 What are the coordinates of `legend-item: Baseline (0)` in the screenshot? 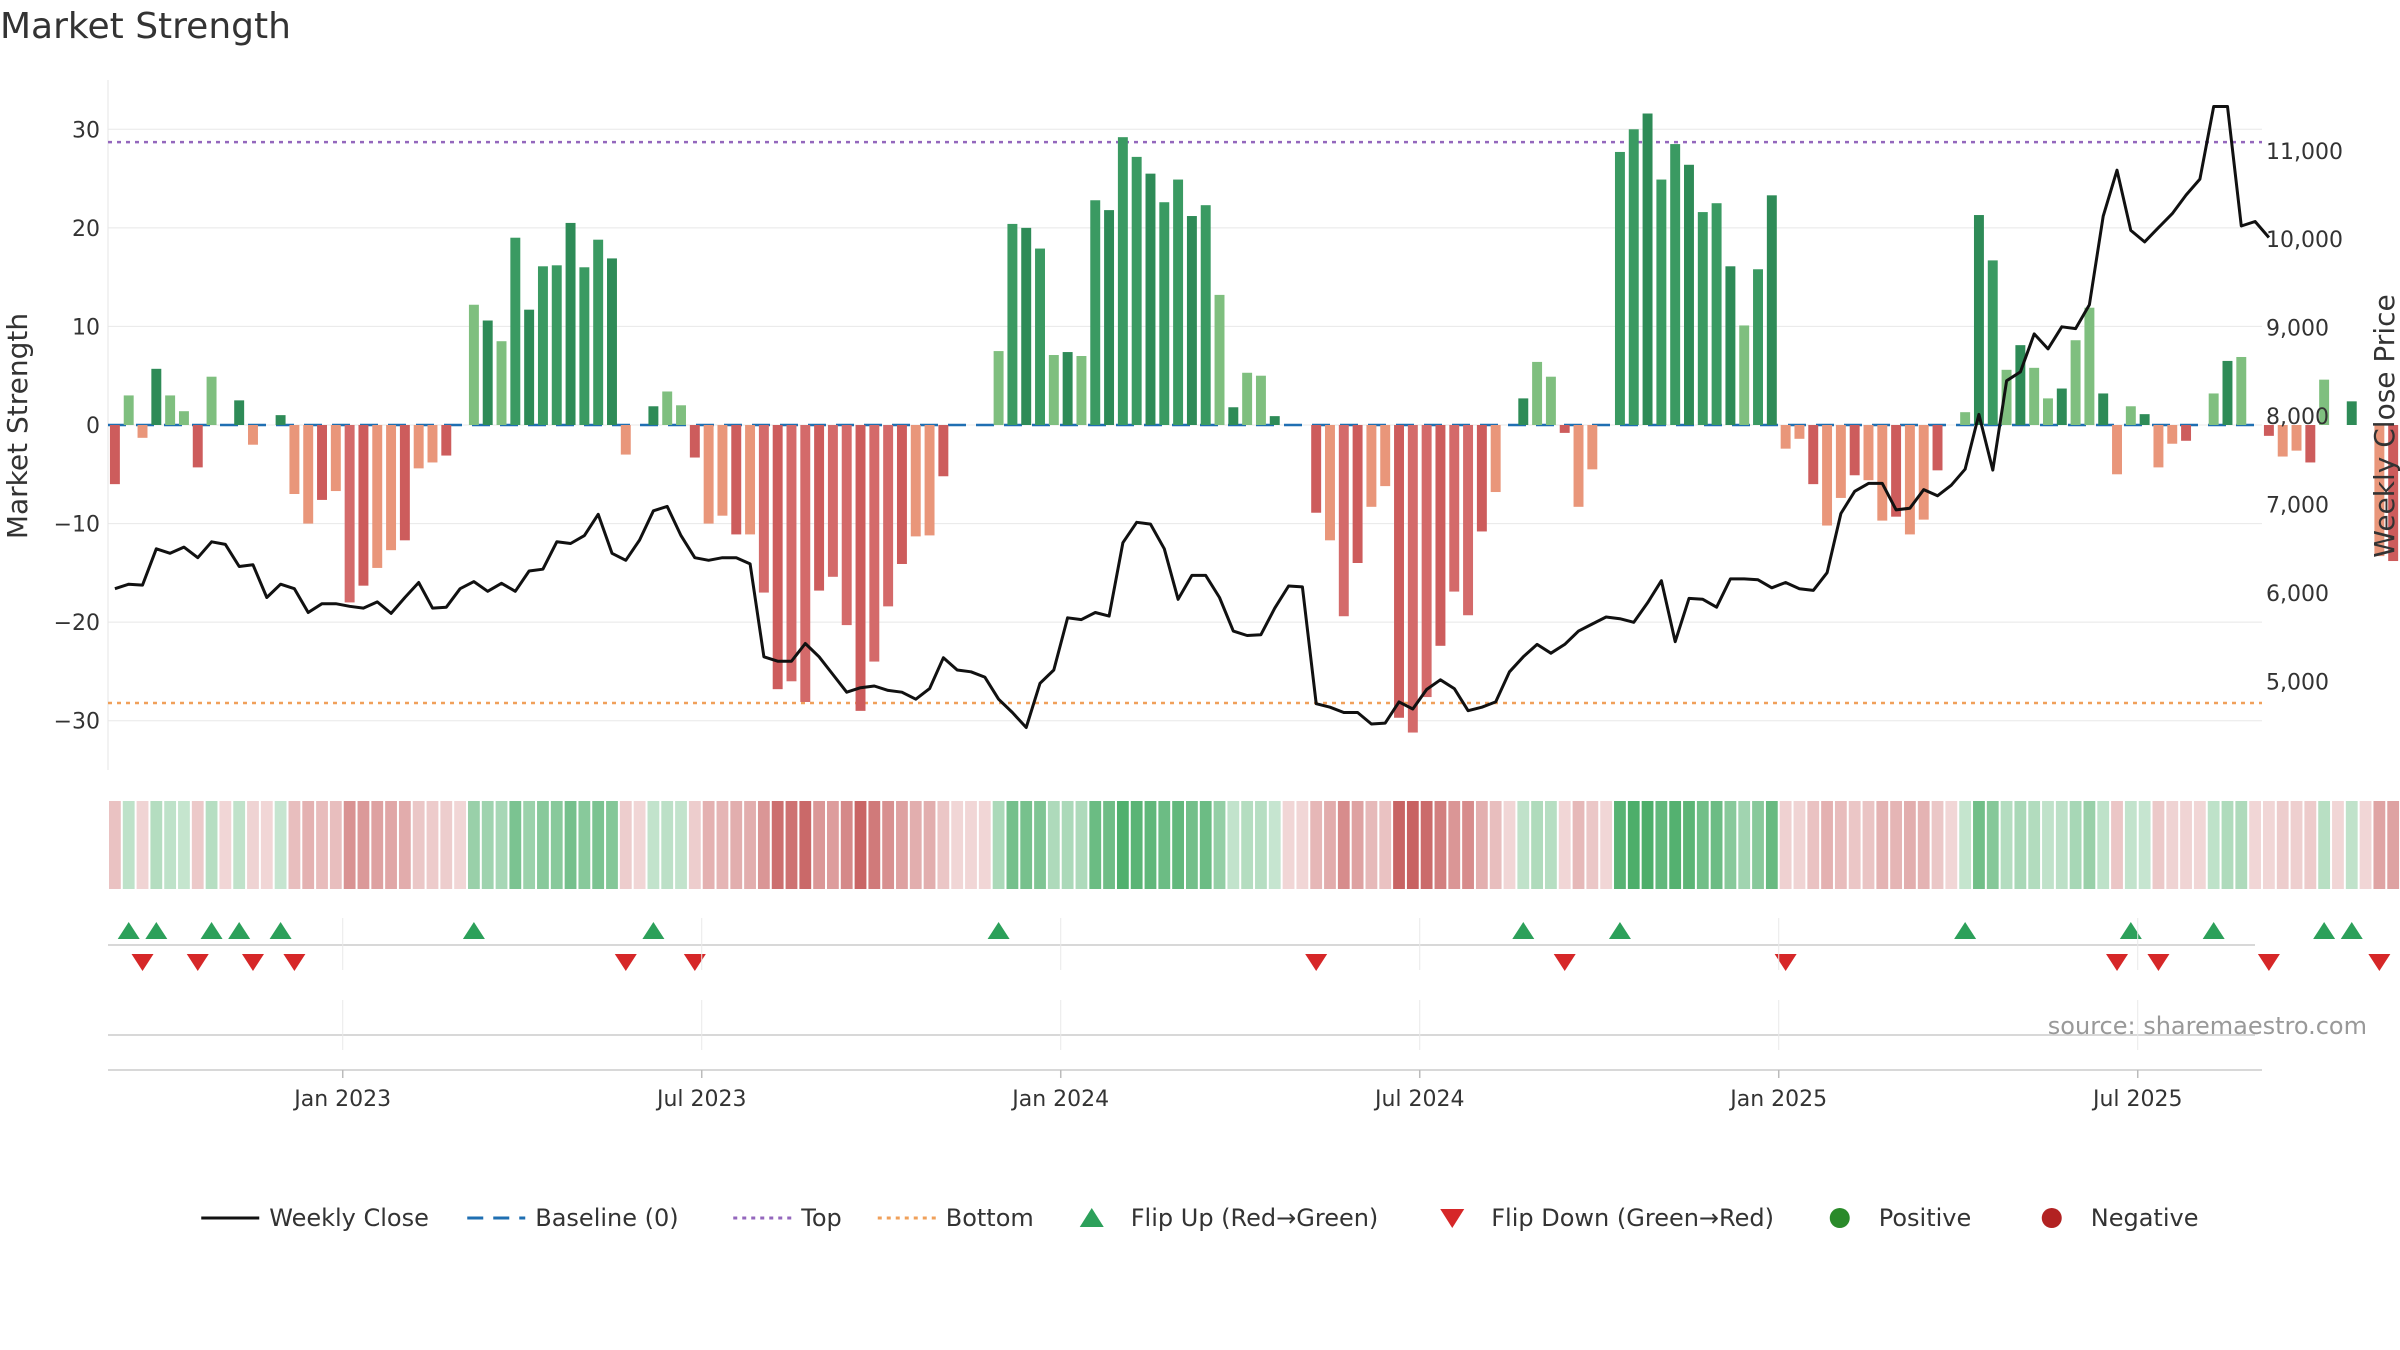 It's located at (573, 1218).